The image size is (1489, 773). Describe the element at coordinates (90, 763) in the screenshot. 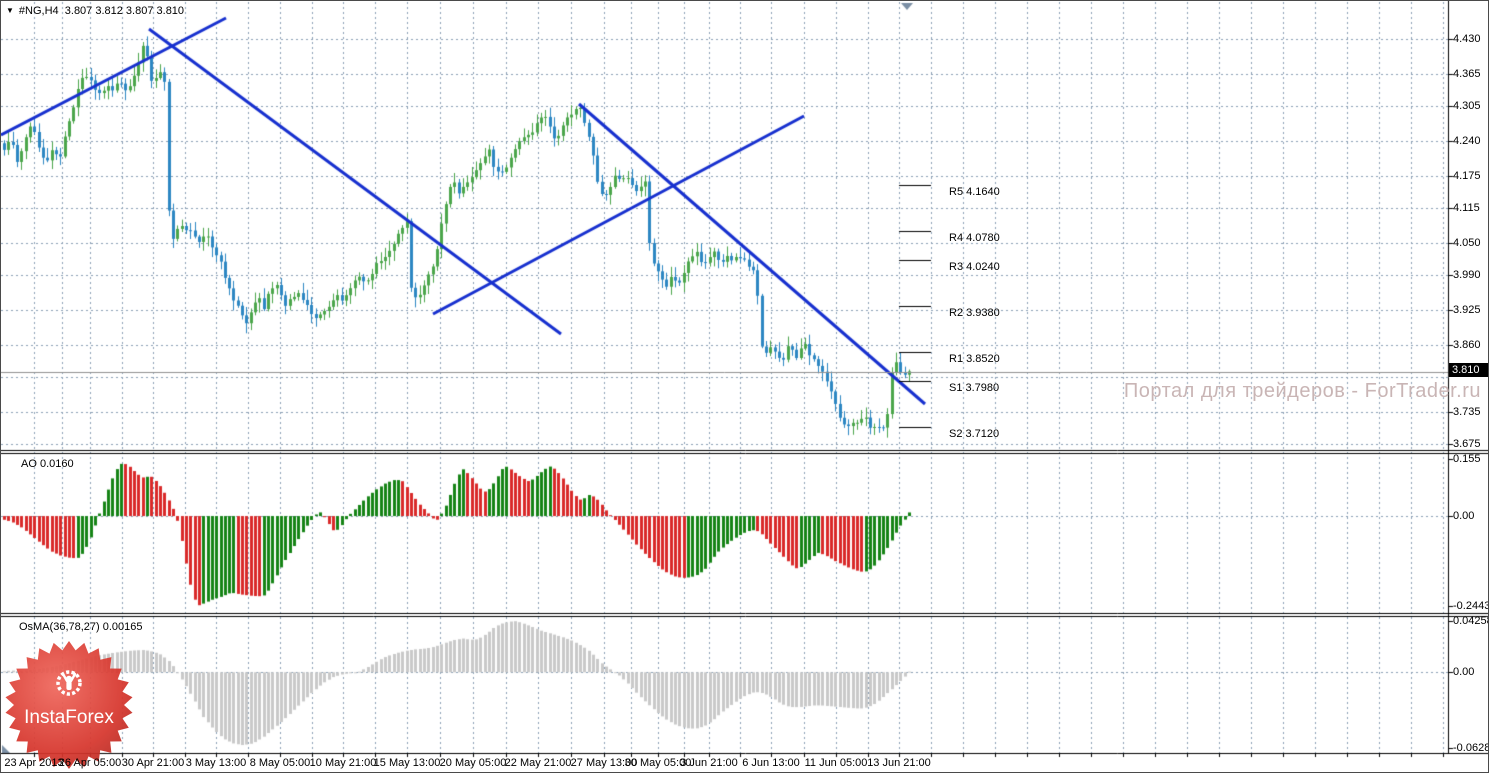

I see `time-axis-label: 26 Apr 05:00` at that location.